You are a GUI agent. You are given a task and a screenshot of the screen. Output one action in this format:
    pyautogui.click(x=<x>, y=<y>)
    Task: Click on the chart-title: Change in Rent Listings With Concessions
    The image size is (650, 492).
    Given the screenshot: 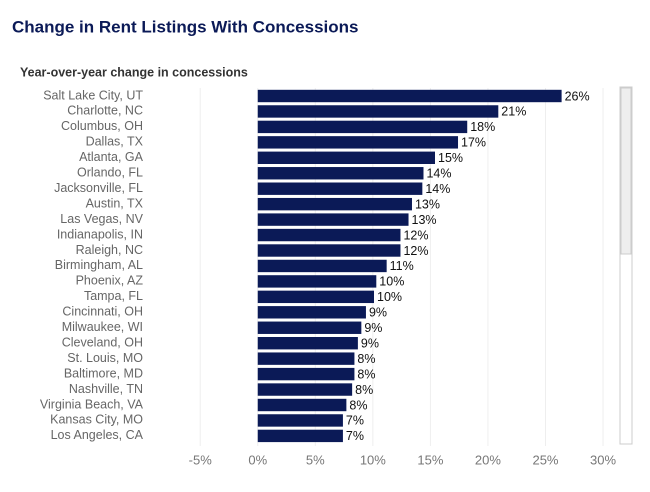 What is the action you would take?
    pyautogui.click(x=185, y=26)
    